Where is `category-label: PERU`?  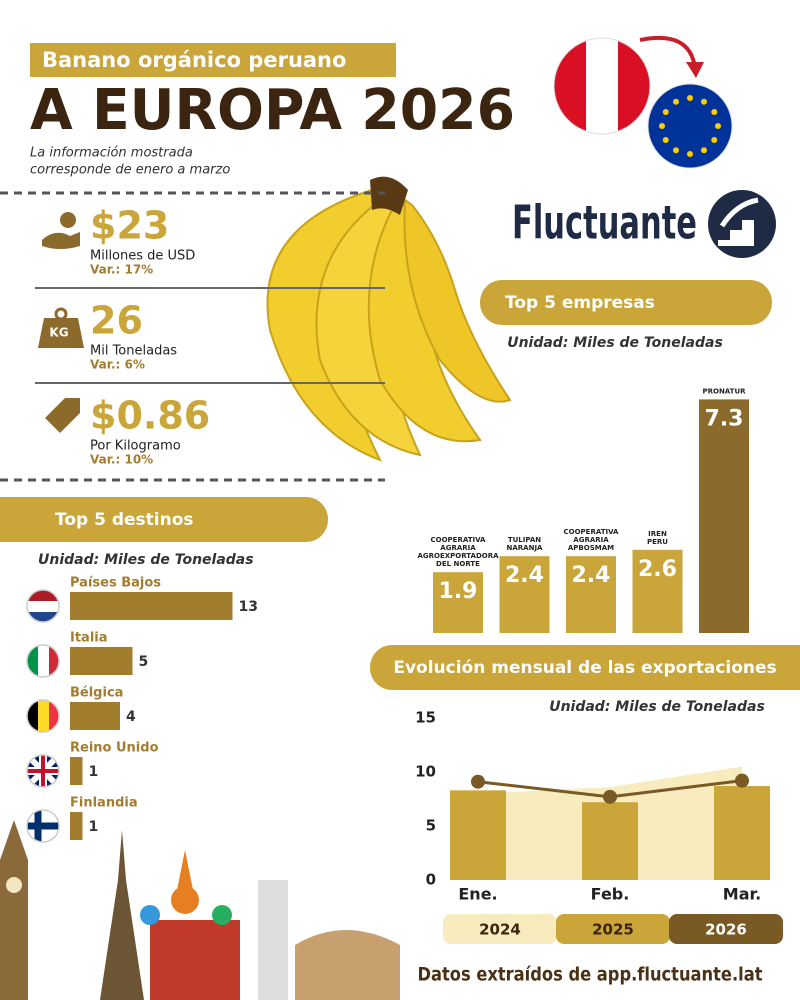 category-label: PERU is located at coordinates (657, 542).